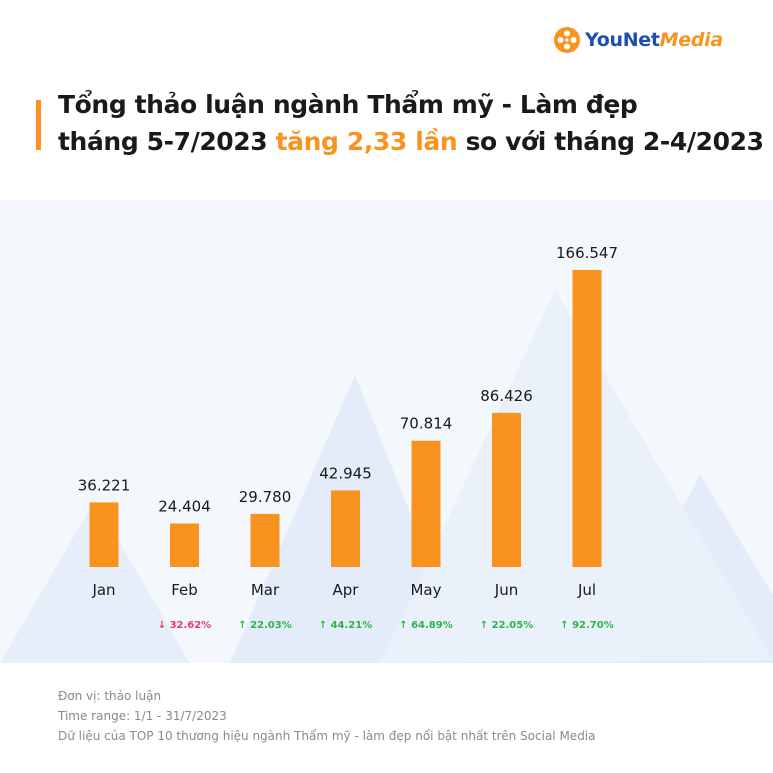 This screenshot has width=773, height=773. Describe the element at coordinates (103, 590) in the screenshot. I see `category-label-jan: Jan` at that location.